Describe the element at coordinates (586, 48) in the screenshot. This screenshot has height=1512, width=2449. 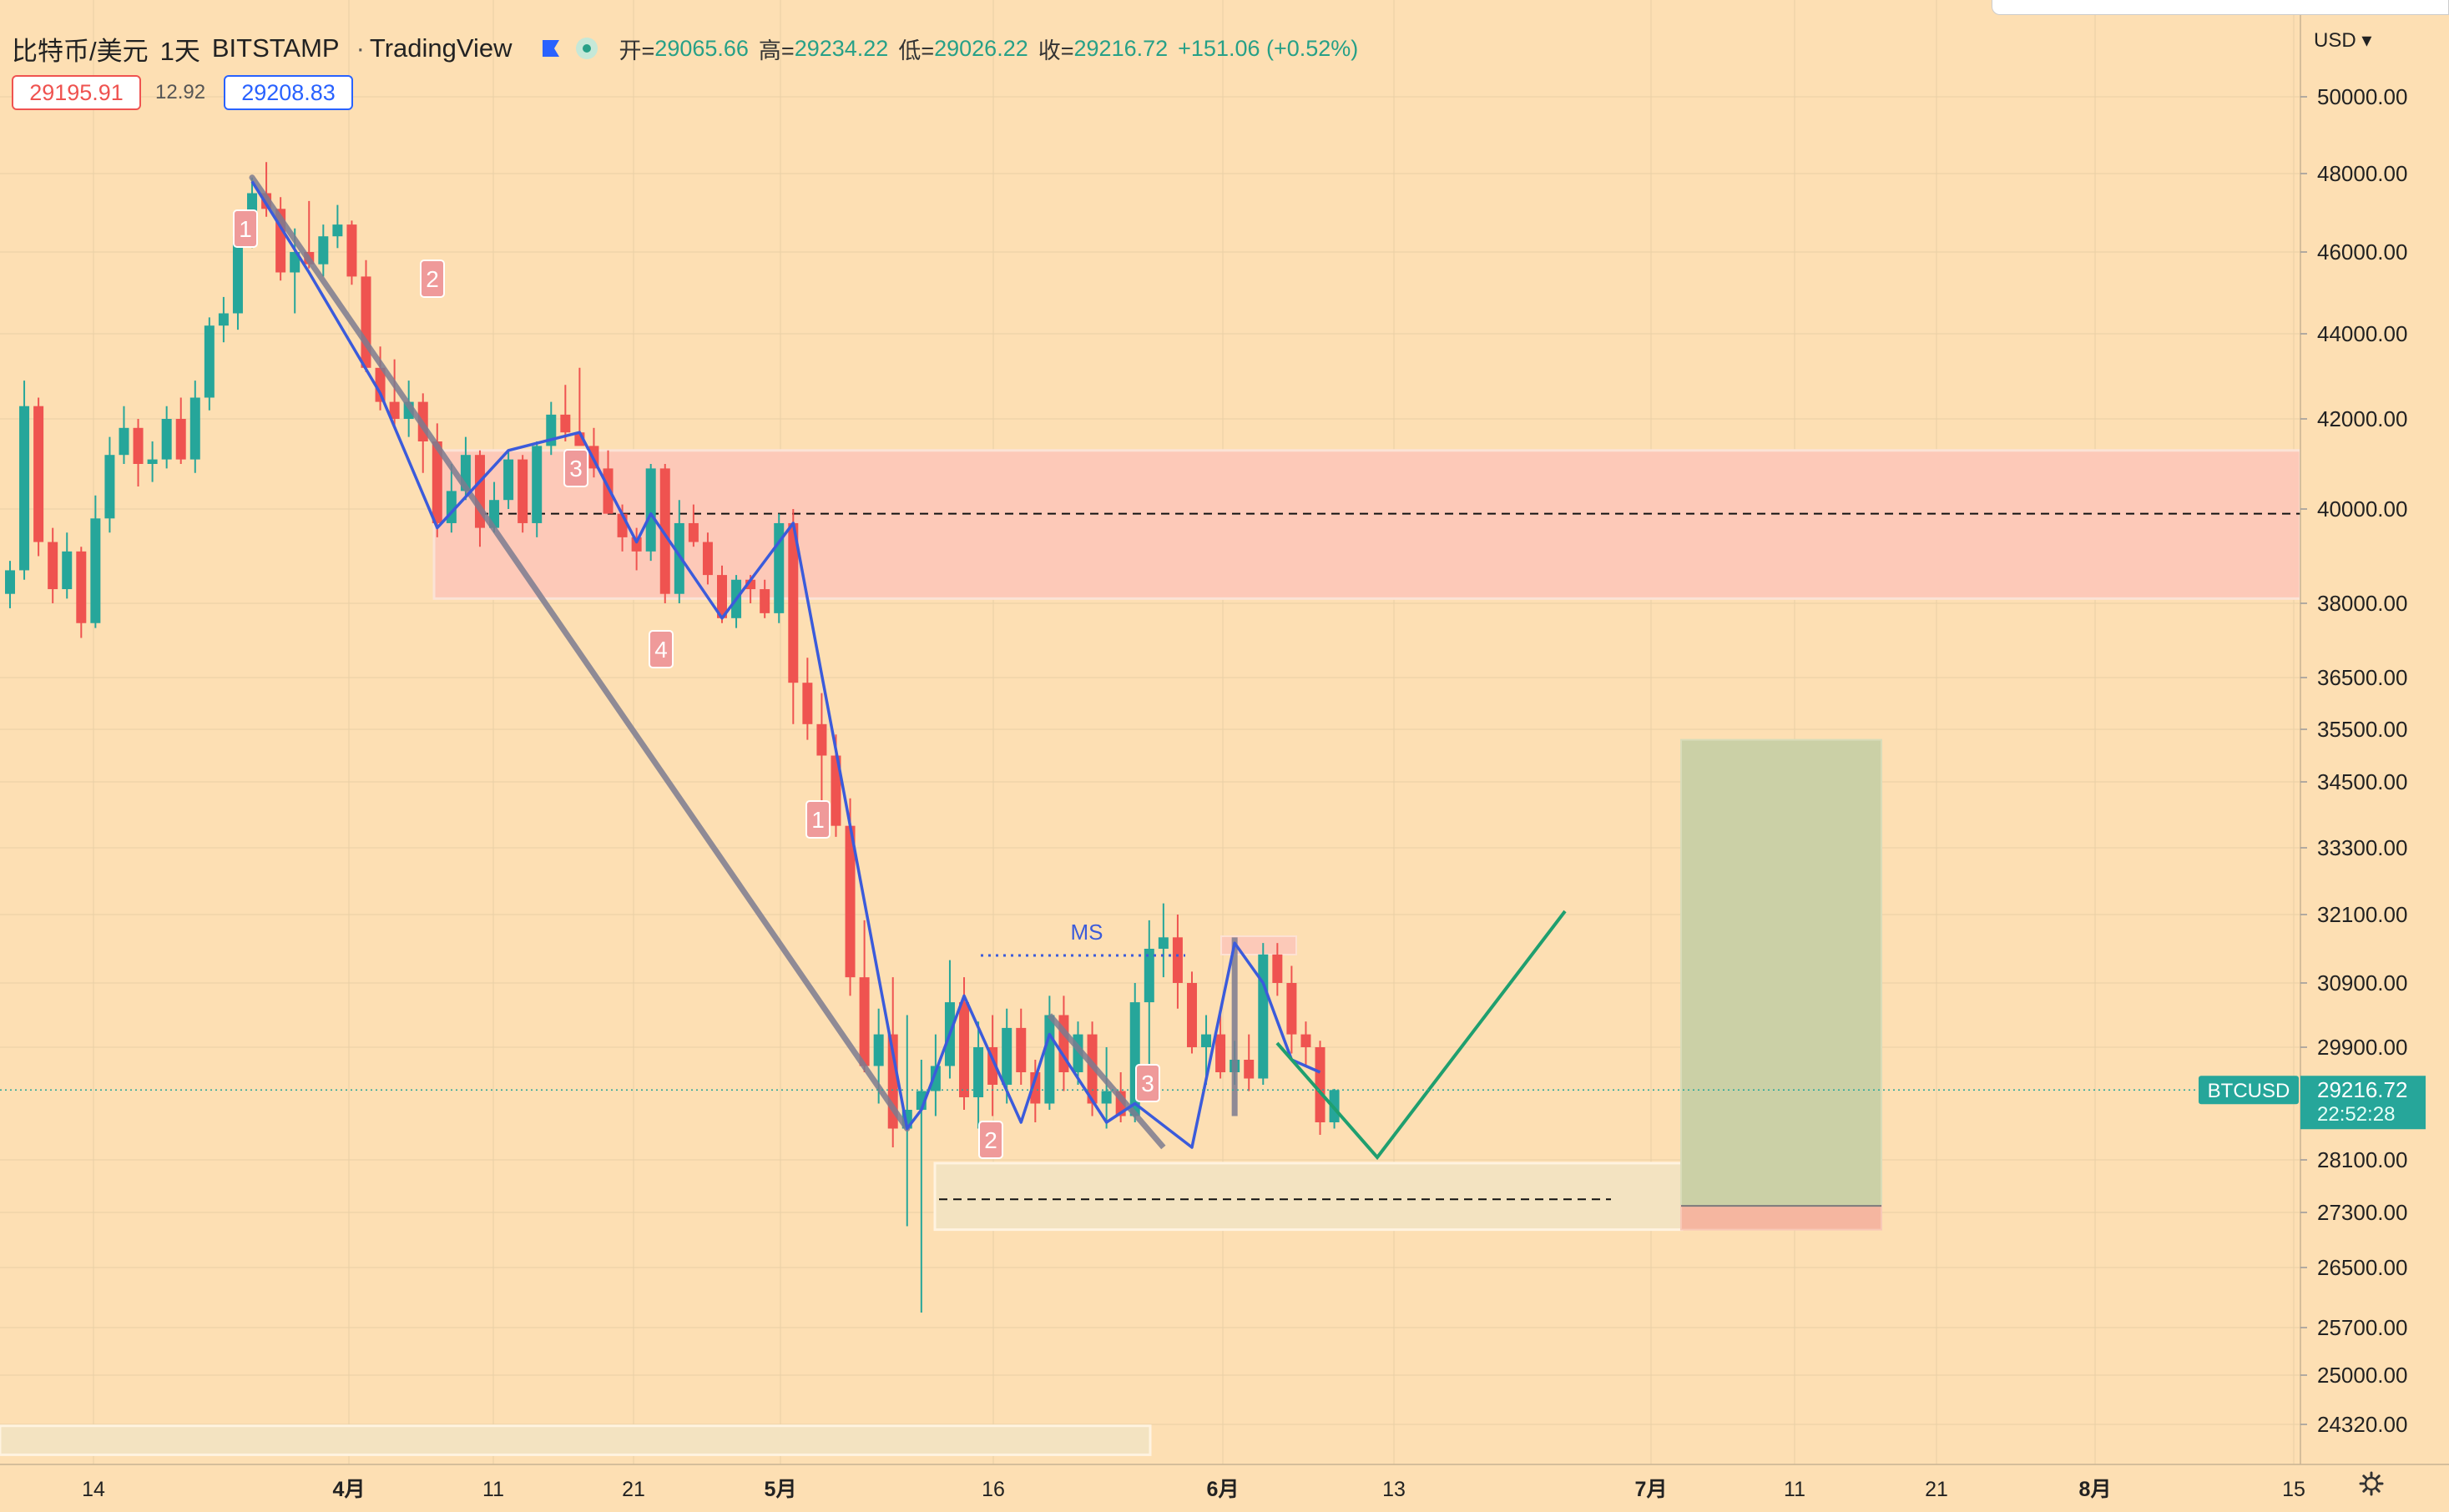
I see `market-status-icon` at that location.